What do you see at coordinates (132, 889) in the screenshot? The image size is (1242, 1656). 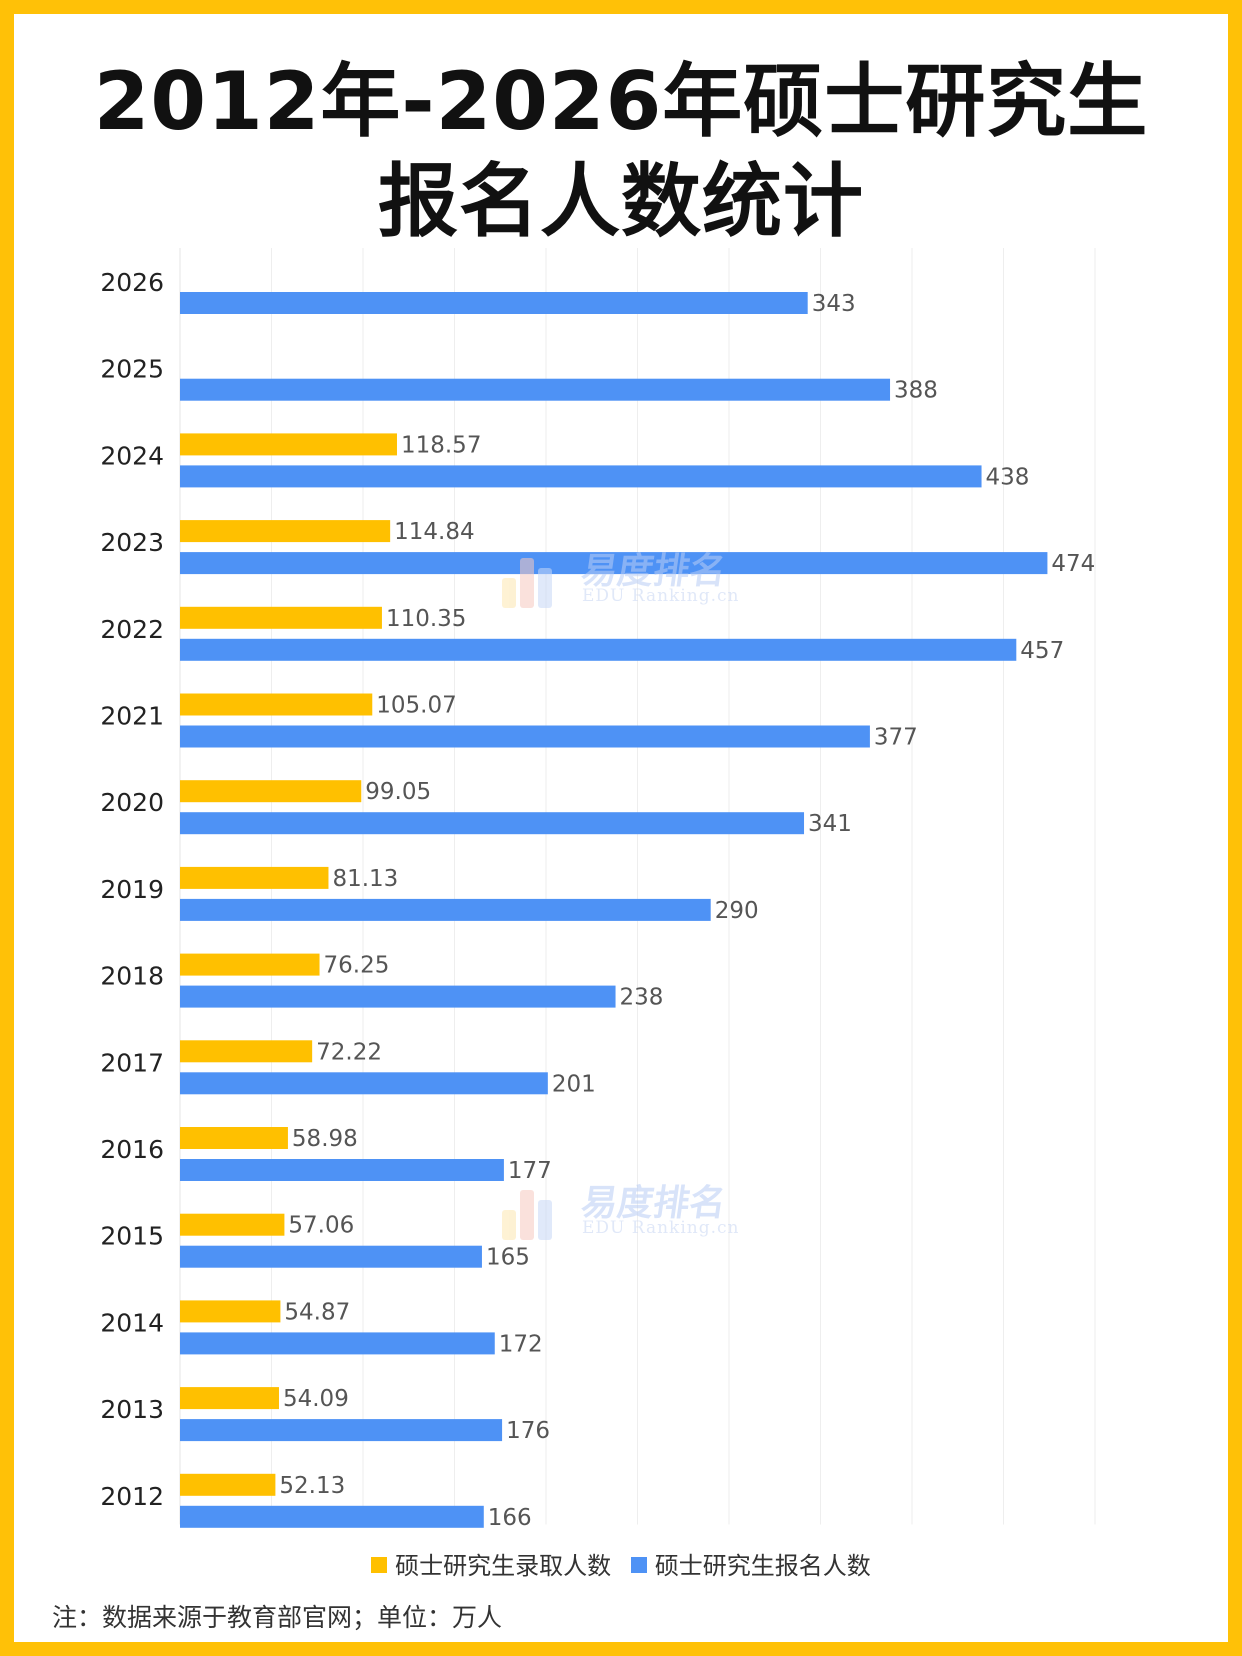 I see `y-tick-label: 2019` at bounding box center [132, 889].